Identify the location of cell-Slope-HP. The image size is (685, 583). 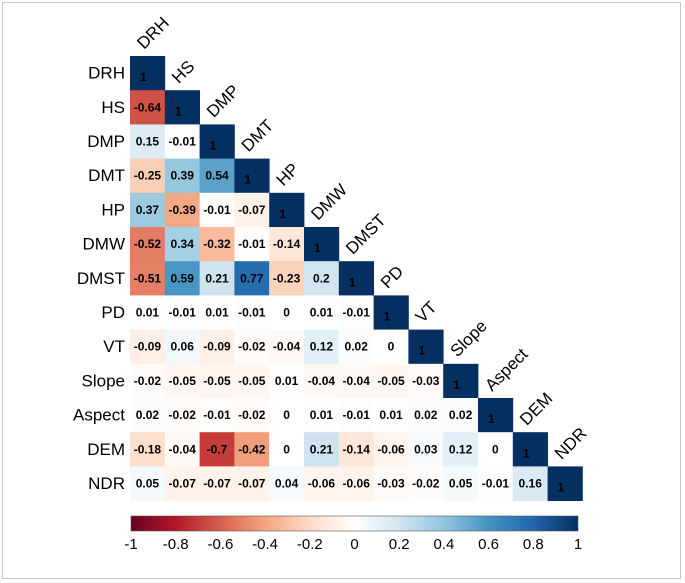
(287, 381).